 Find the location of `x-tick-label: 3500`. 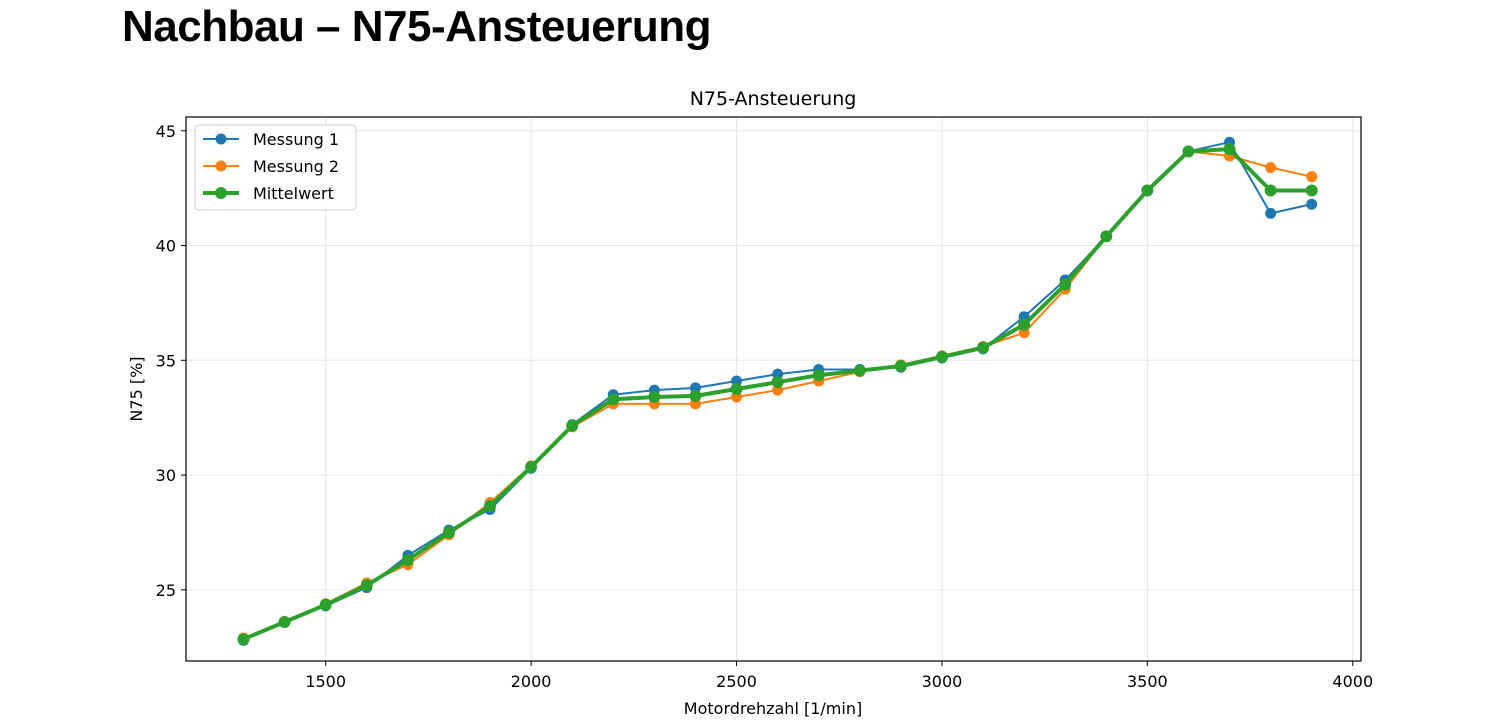

x-tick-label: 3500 is located at coordinates (1147, 681).